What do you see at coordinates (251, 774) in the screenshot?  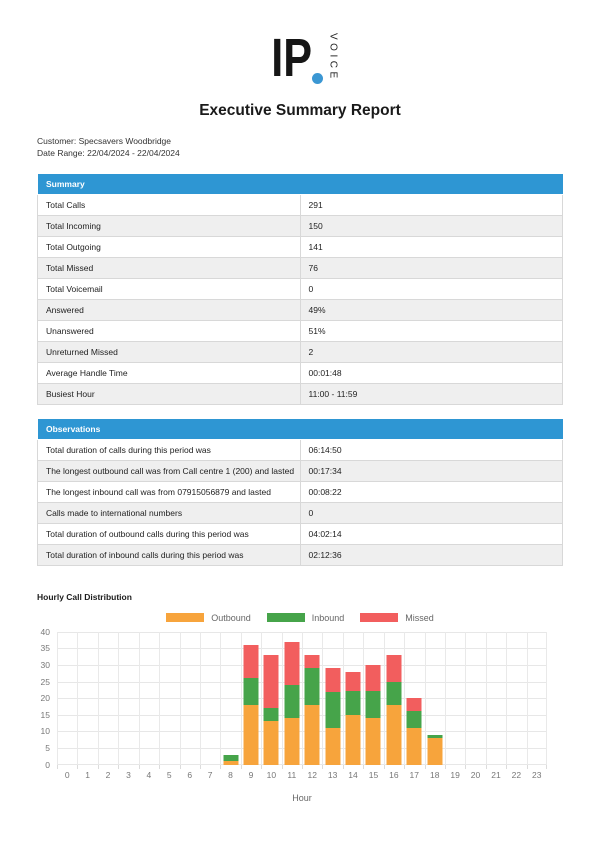 I see `x-axis-tick-label: 9` at bounding box center [251, 774].